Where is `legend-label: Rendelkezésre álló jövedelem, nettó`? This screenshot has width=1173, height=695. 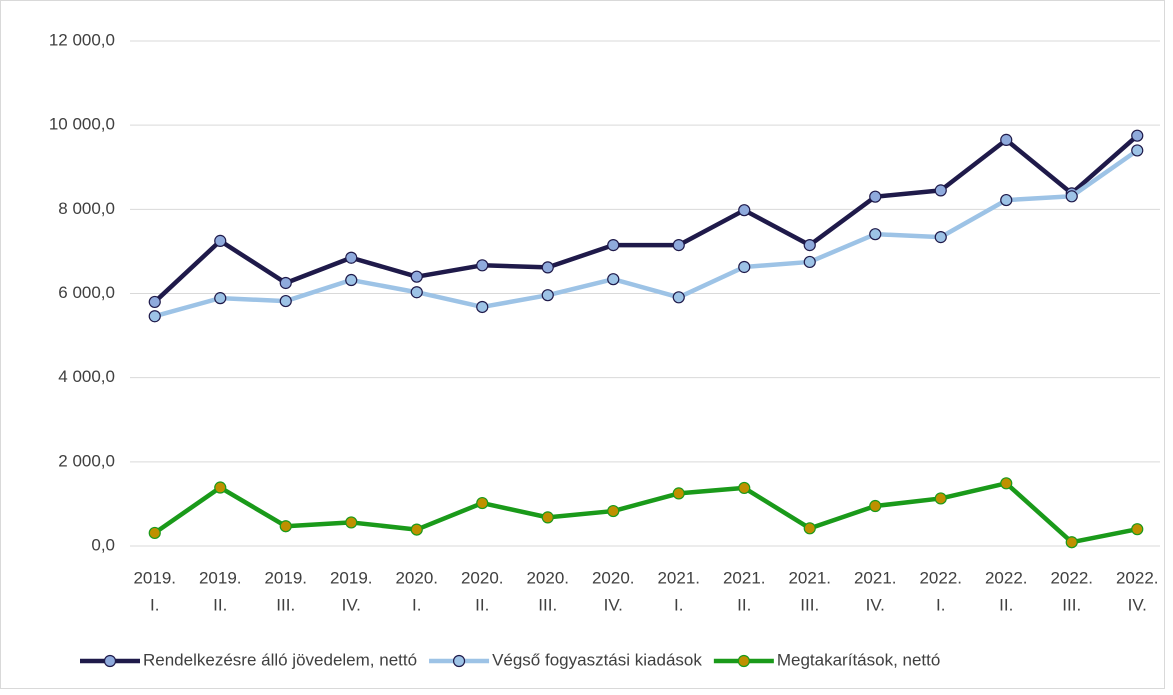 legend-label: Rendelkezésre álló jövedelem, nettó is located at coordinates (280, 659).